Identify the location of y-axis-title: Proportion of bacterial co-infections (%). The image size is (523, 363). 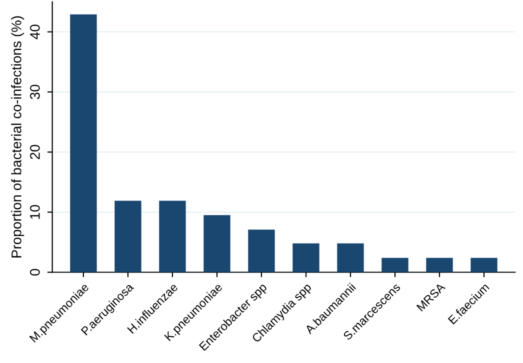
(17, 137).